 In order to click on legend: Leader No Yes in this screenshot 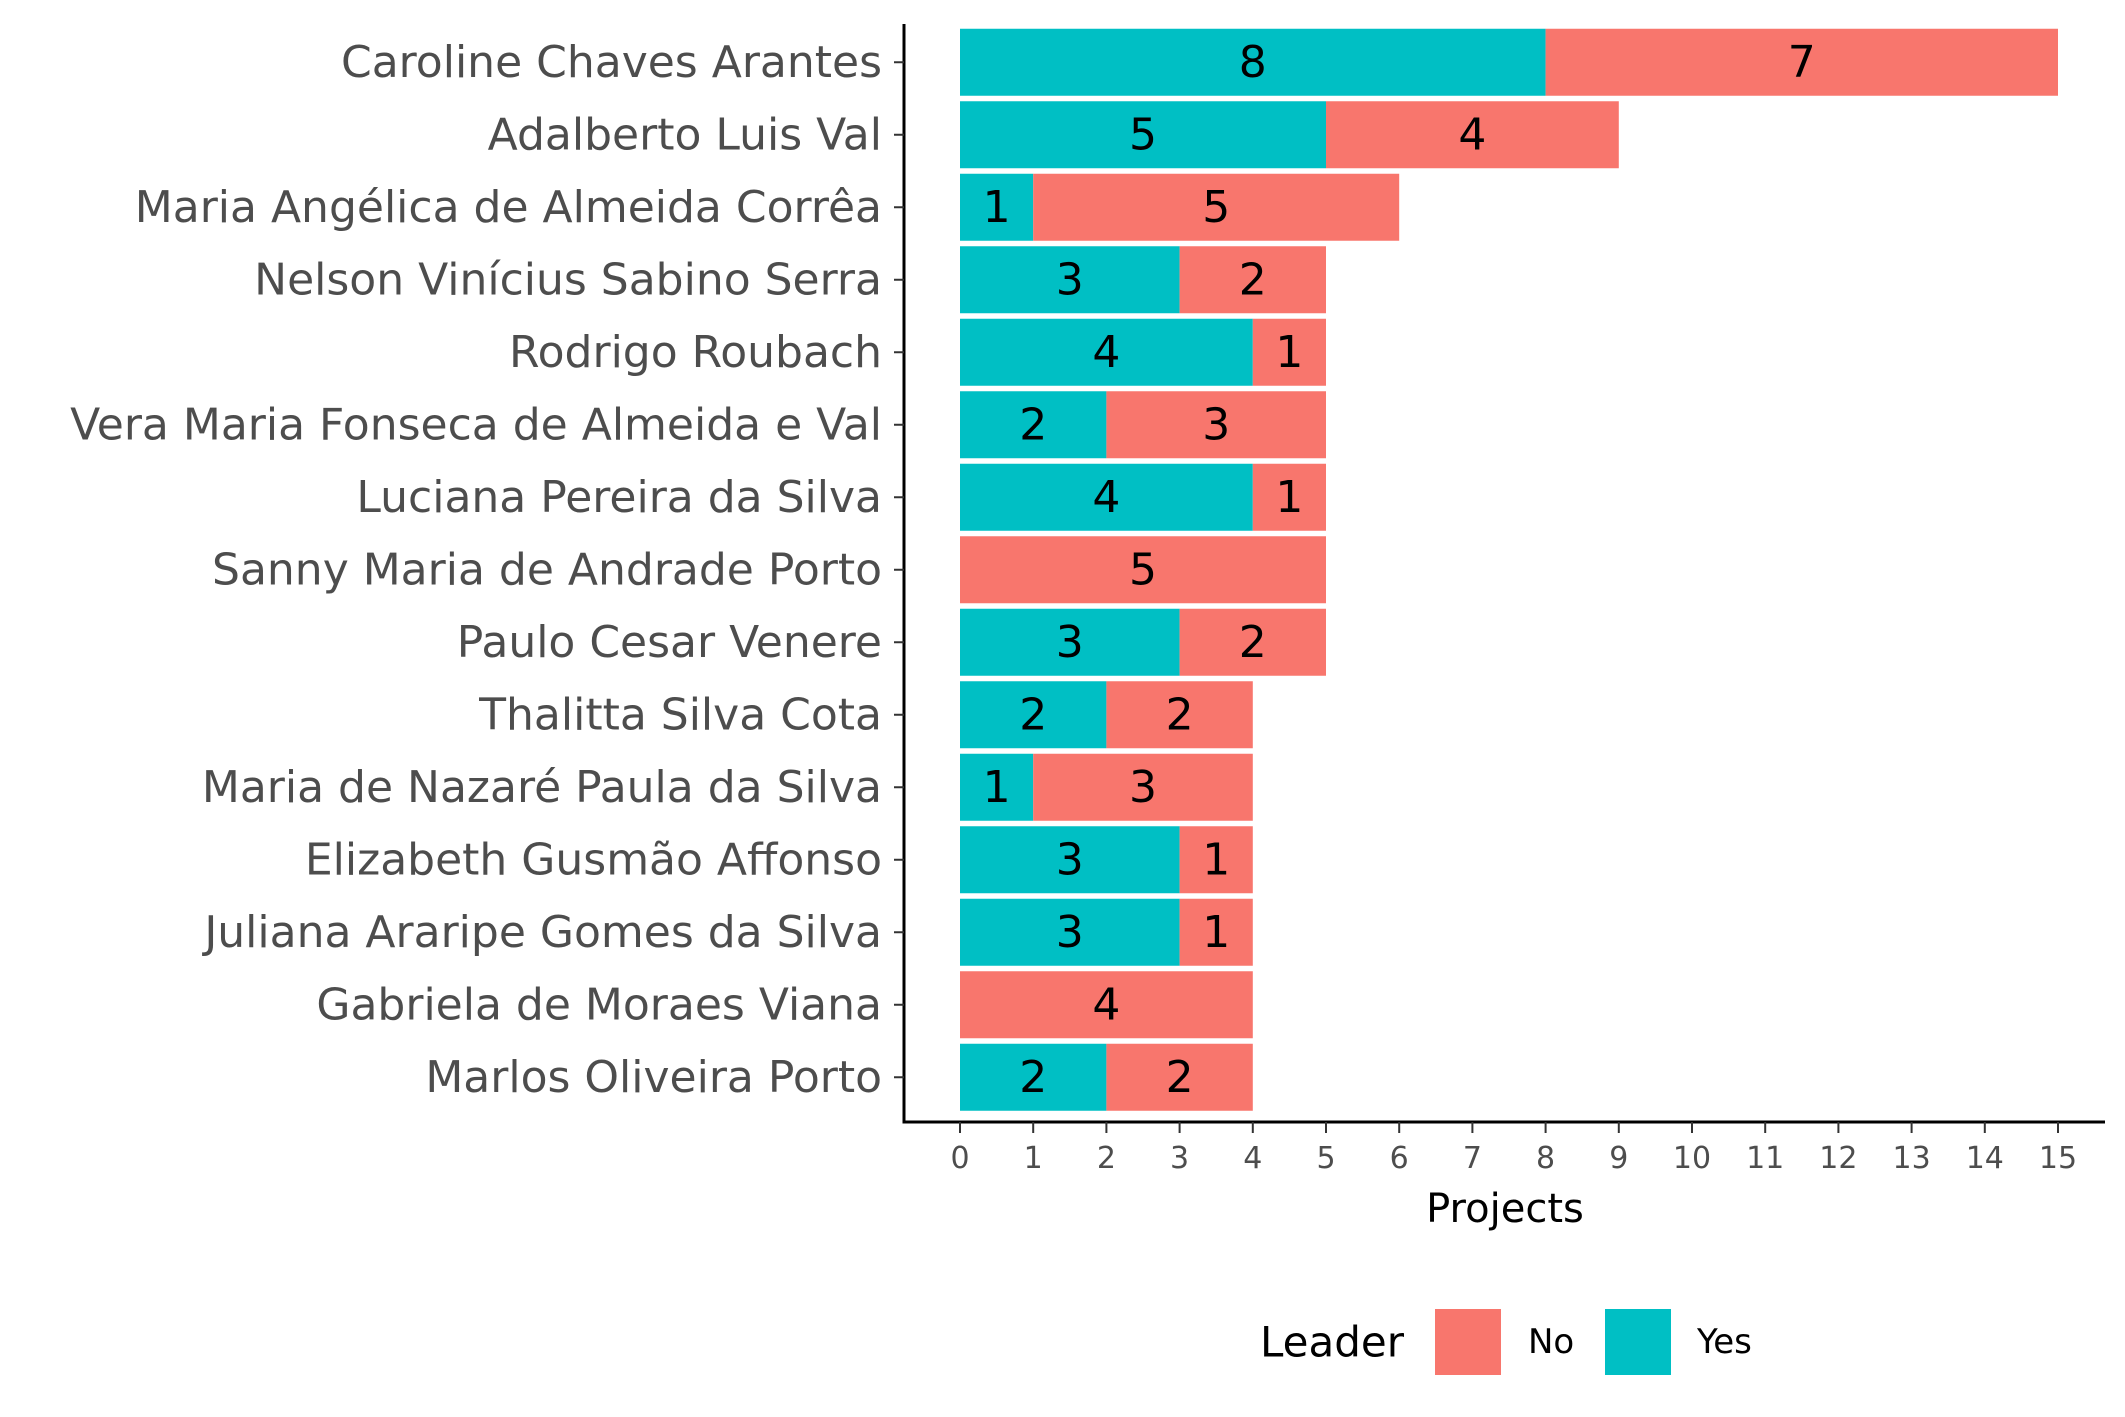, I will do `click(1506, 1342)`.